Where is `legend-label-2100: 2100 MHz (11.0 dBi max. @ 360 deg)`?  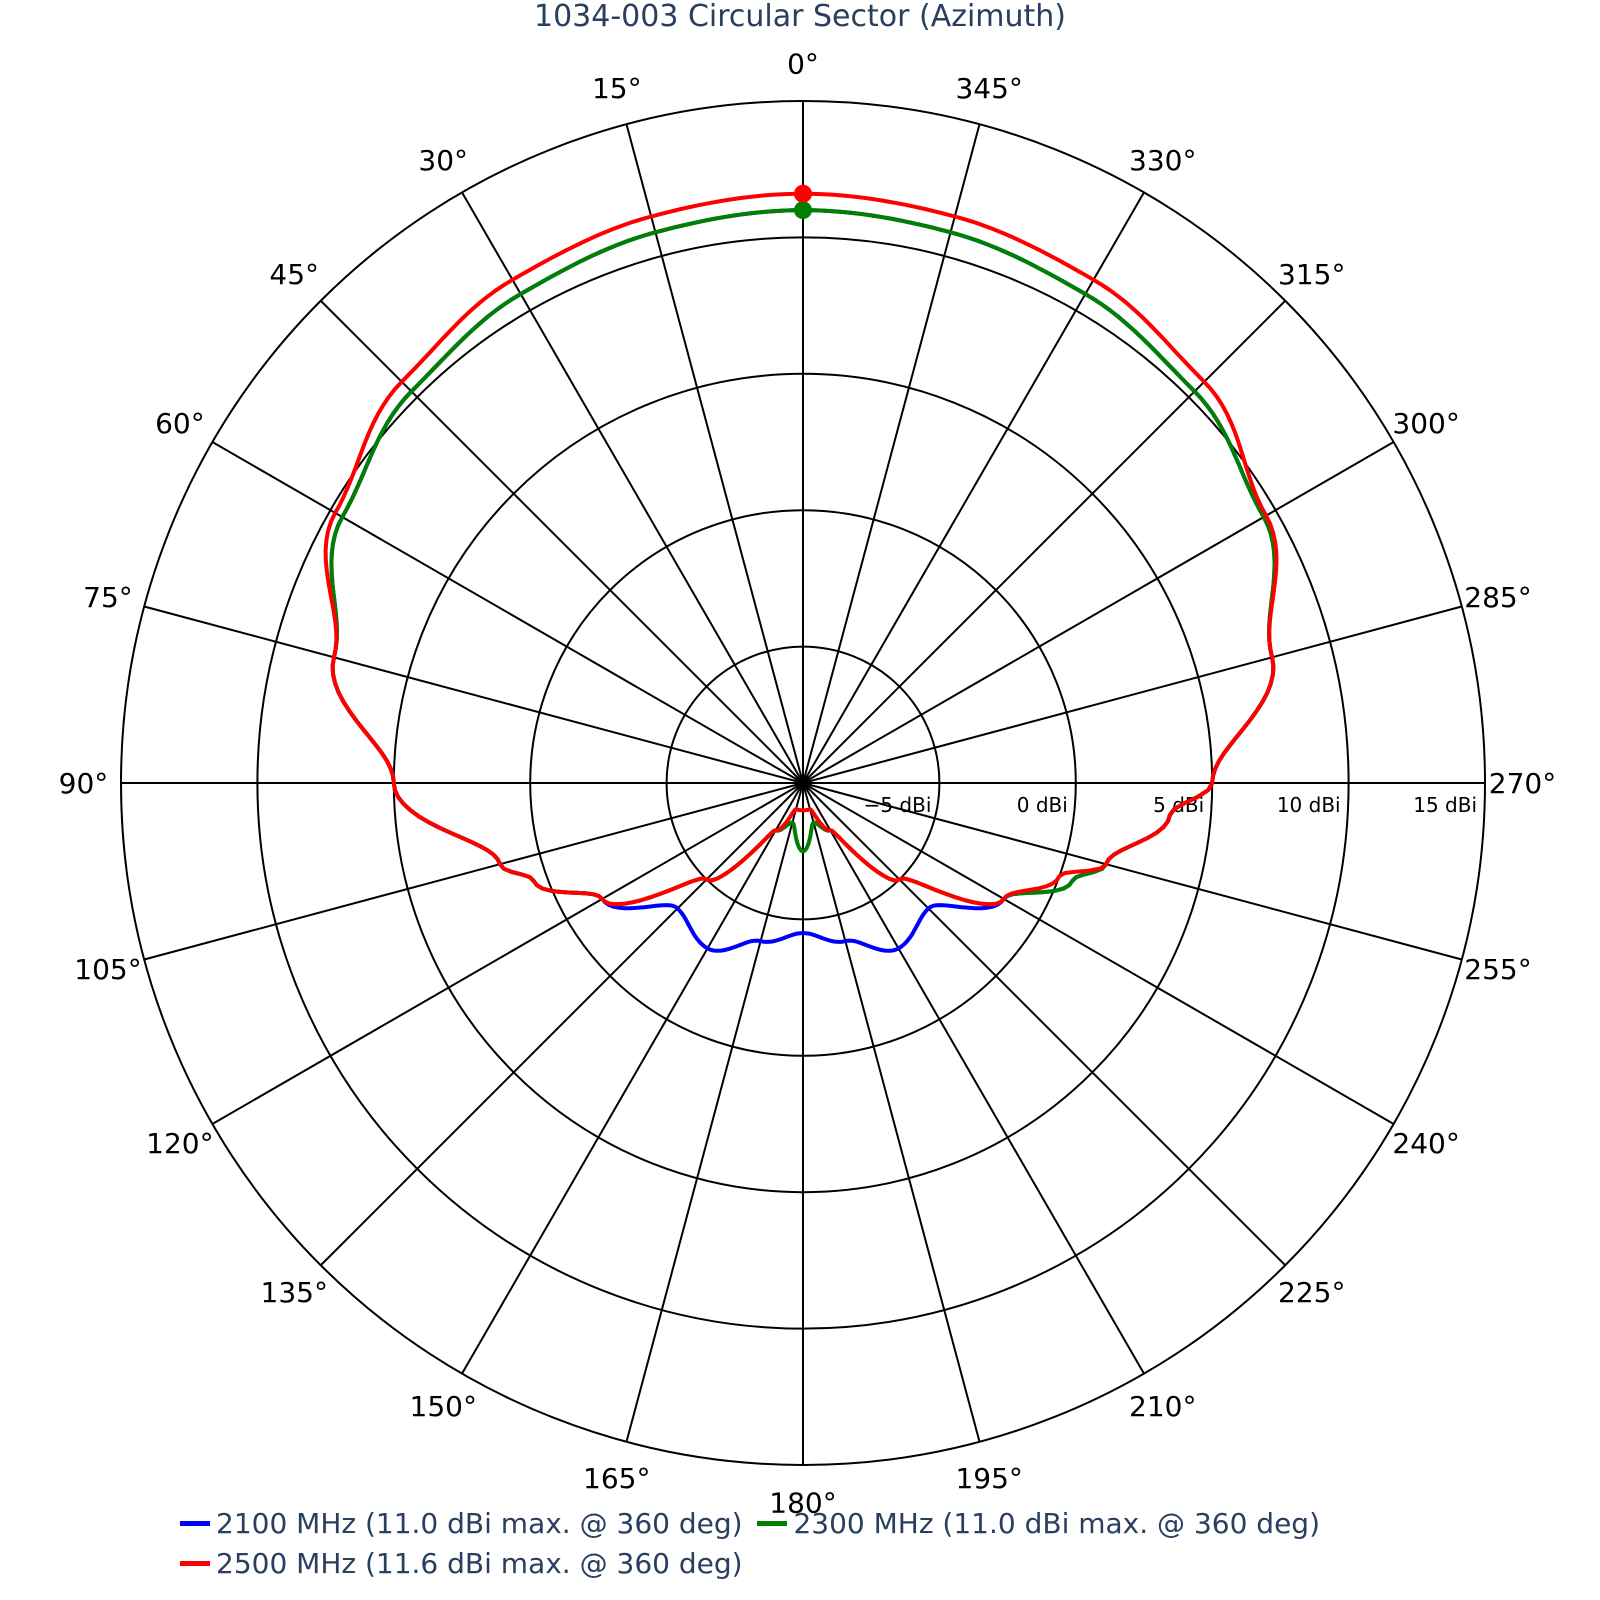
legend-label-2100: 2100 MHz (11.0 dBi max. @ 360 deg) is located at coordinates (479, 1523).